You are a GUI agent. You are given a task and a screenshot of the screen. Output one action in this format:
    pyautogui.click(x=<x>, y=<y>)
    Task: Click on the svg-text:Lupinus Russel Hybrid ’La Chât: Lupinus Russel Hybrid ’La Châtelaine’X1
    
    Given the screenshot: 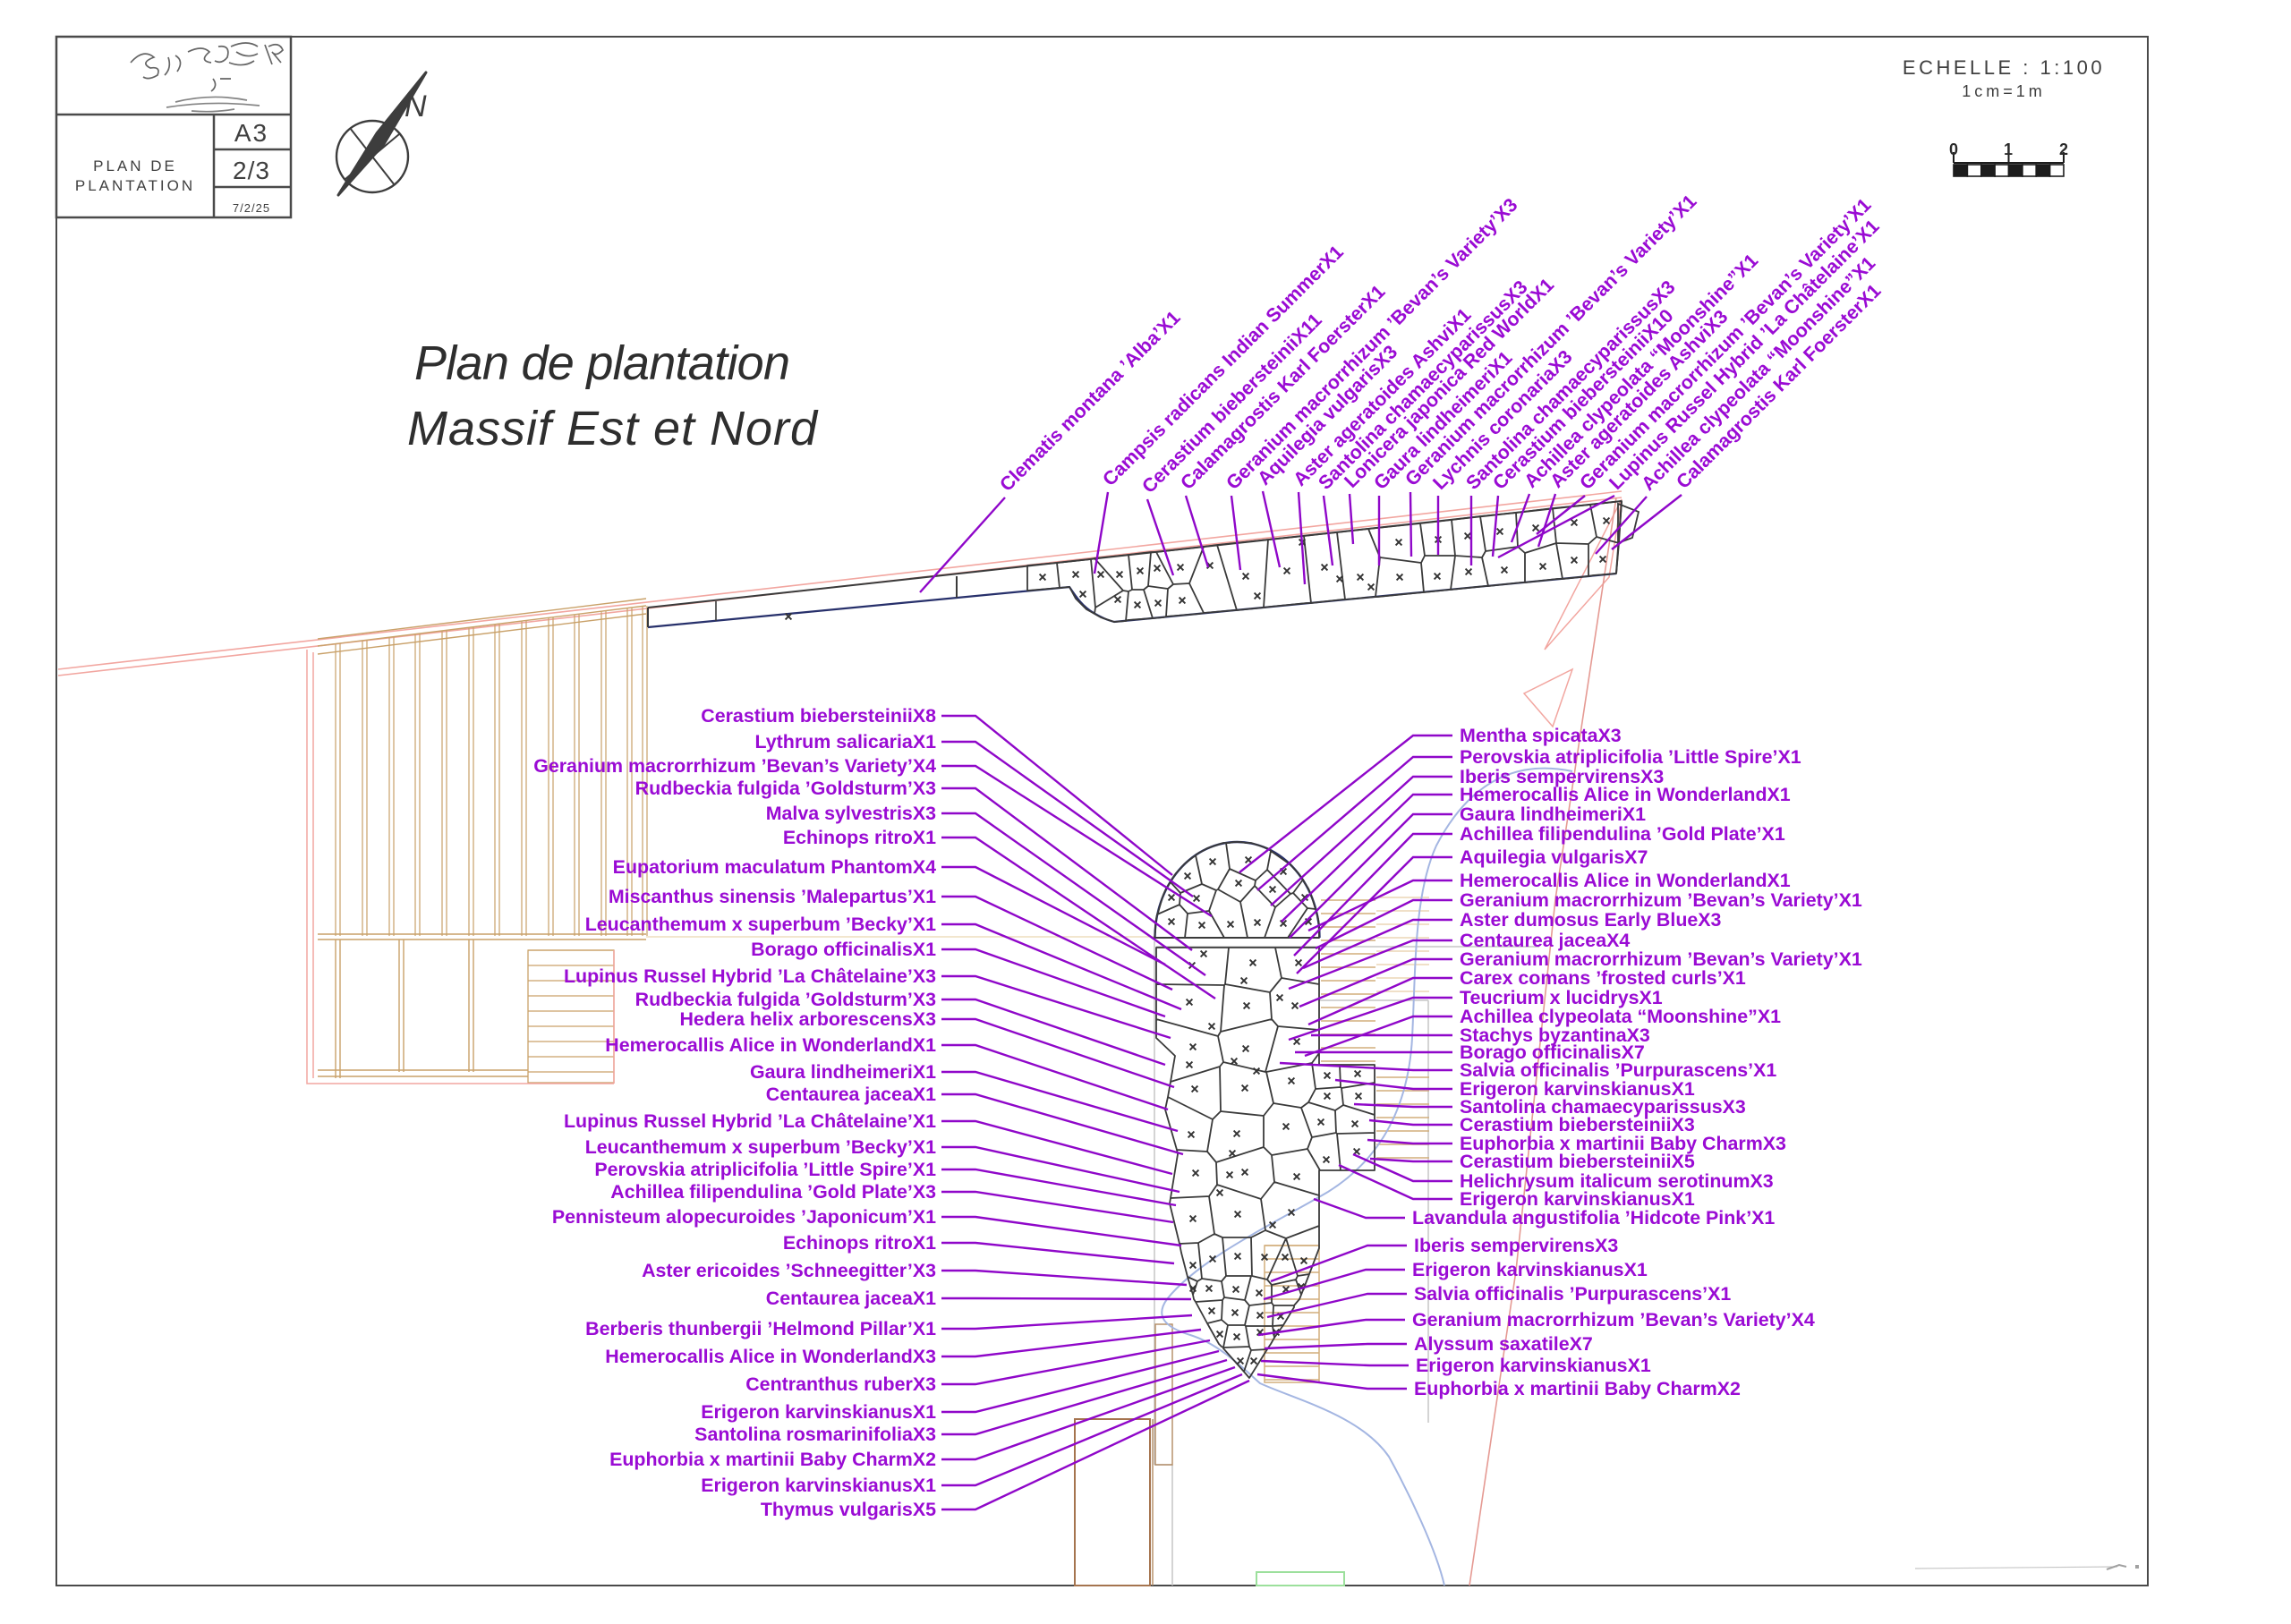 What is the action you would take?
    pyautogui.click(x=750, y=1121)
    